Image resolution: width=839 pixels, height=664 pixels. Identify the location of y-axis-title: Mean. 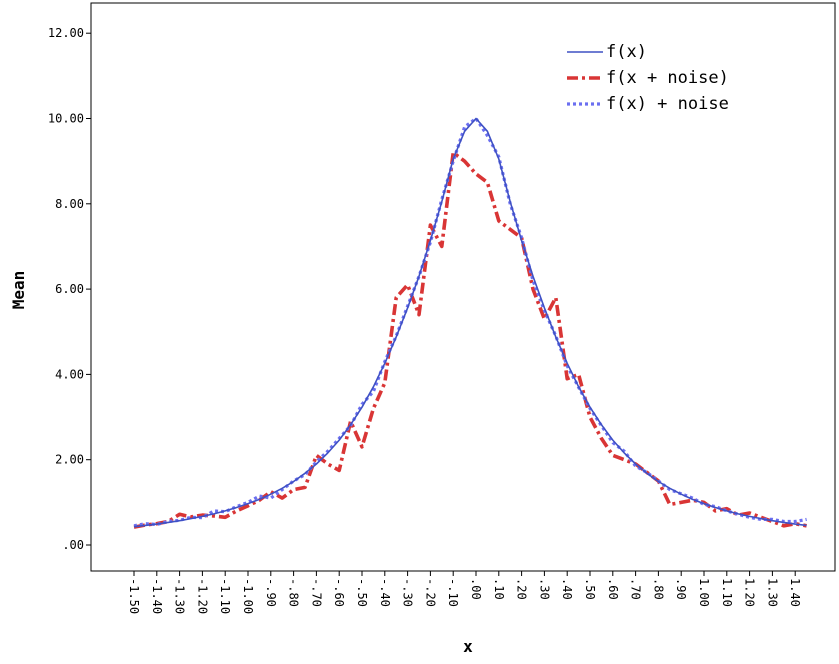
(18, 290).